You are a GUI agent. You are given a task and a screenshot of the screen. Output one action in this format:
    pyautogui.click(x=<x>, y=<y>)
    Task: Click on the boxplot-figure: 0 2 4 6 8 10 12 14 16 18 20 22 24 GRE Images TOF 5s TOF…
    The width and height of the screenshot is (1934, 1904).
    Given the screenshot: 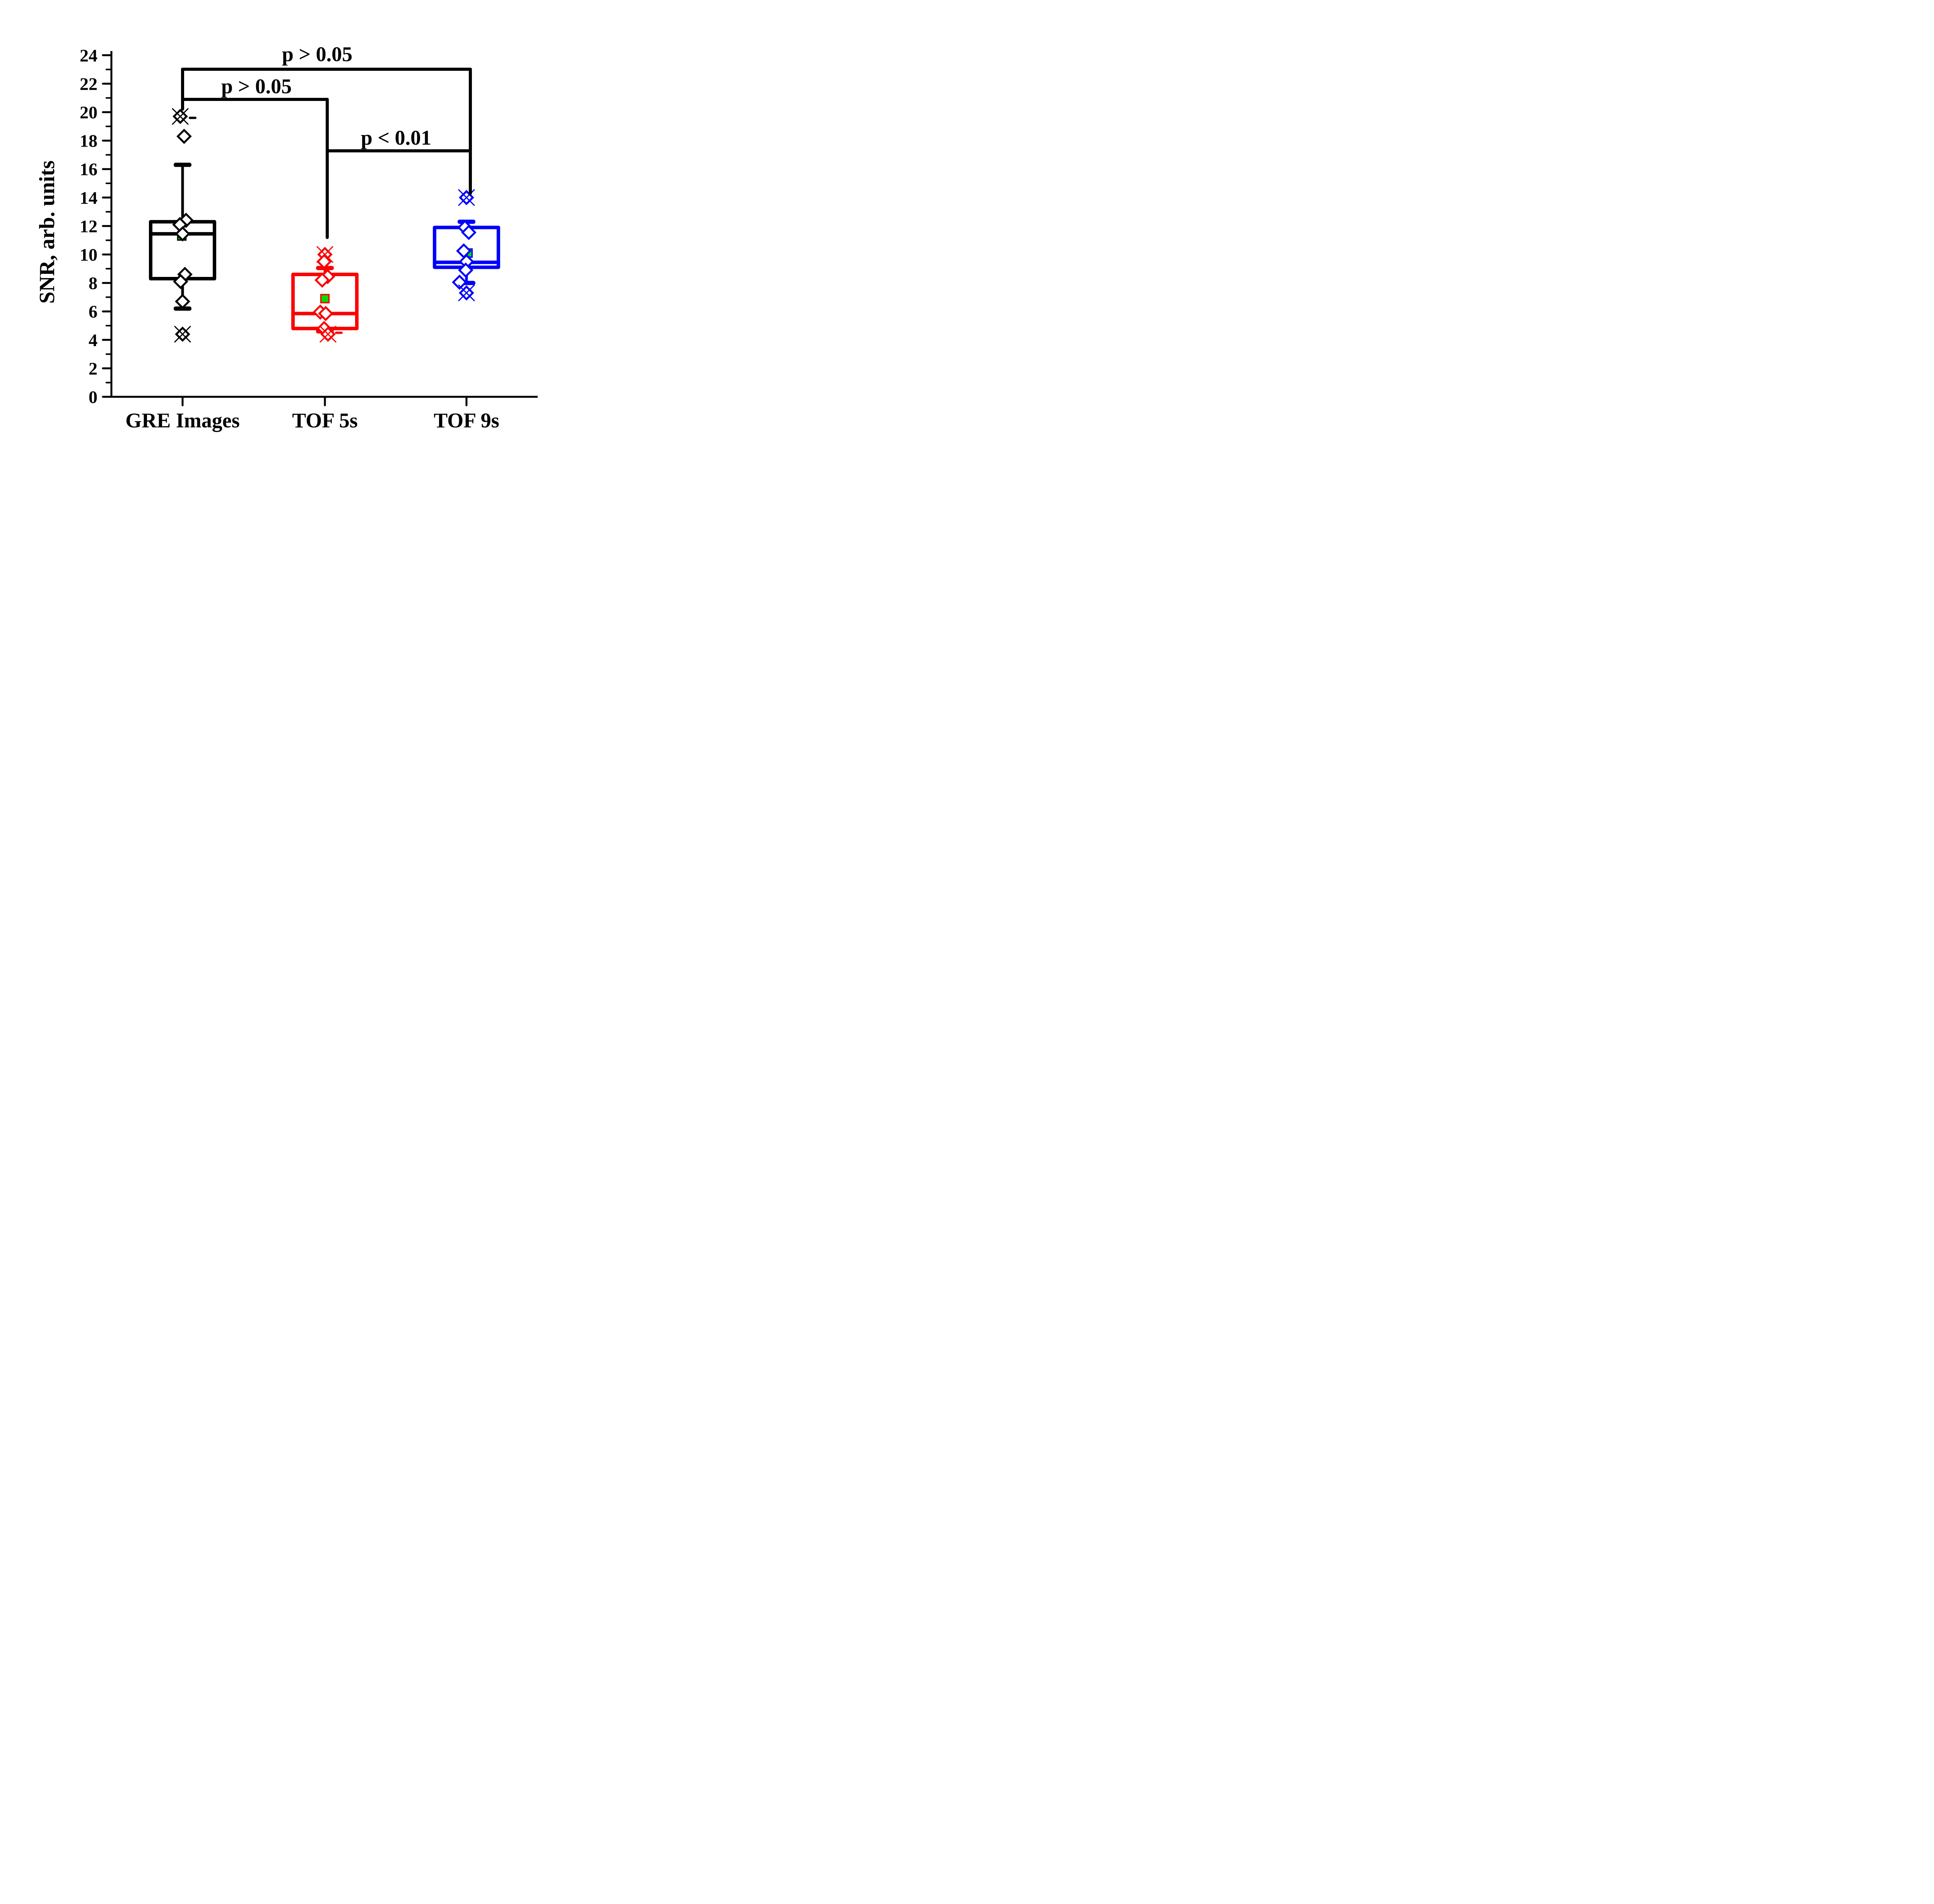 What is the action you would take?
    pyautogui.click(x=311, y=238)
    